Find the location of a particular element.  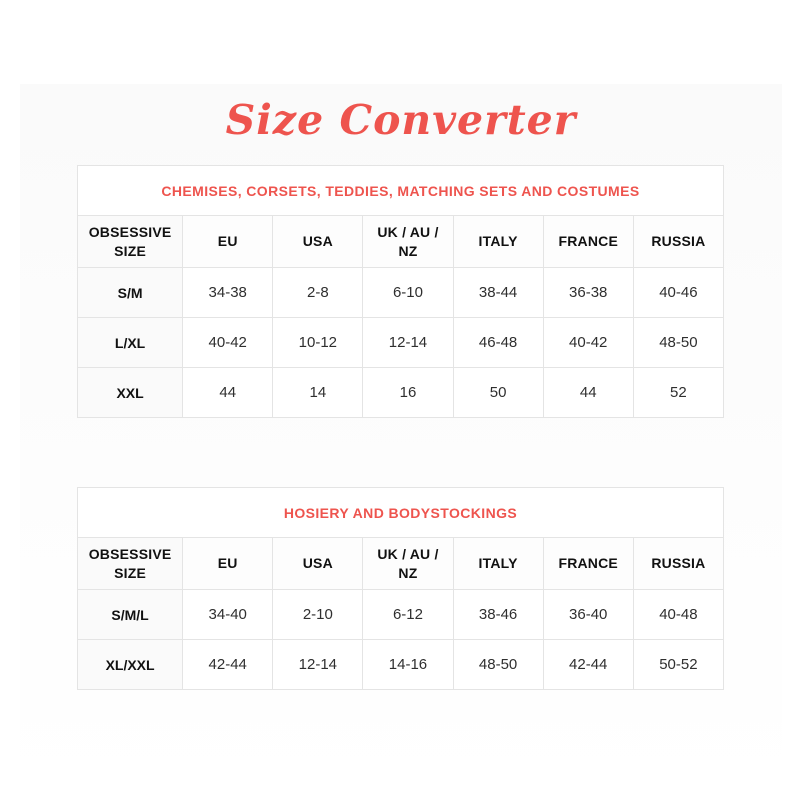

table-caption: HOSIERY AND BODYSTOCKINGS is located at coordinates (400, 512).